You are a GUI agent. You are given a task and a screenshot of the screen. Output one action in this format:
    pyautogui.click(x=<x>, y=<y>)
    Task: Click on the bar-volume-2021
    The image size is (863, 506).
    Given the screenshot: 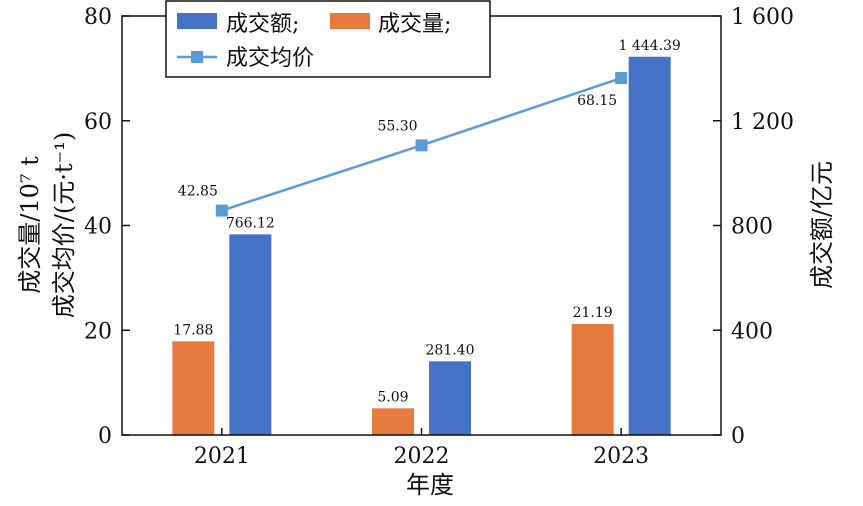 What is the action you would take?
    pyautogui.click(x=193, y=388)
    